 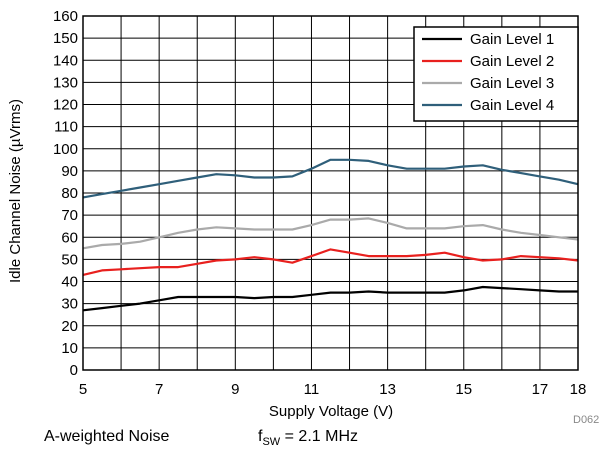 What do you see at coordinates (107, 436) in the screenshot?
I see `weighting-note: A-weighted Noise` at bounding box center [107, 436].